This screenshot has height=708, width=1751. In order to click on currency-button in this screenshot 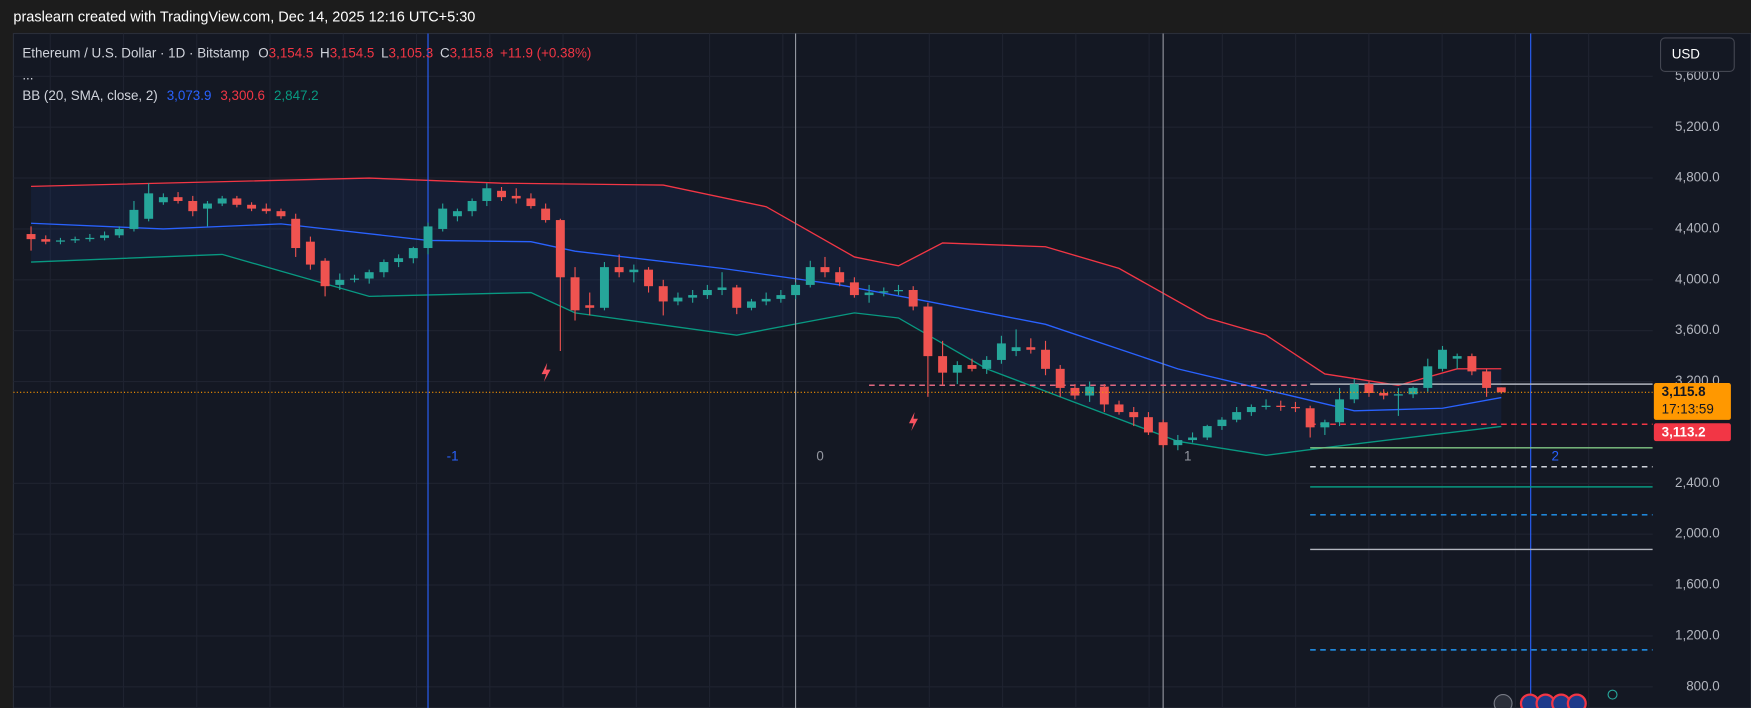, I will do `click(1697, 55)`.